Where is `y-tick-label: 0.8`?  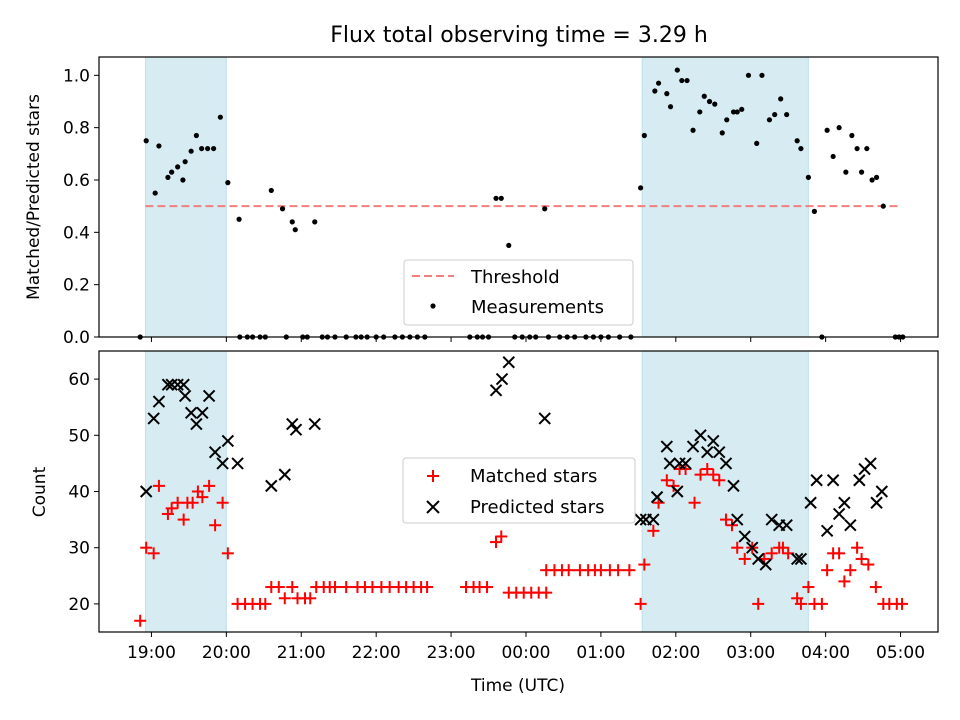 y-tick-label: 0.8 is located at coordinates (76, 129).